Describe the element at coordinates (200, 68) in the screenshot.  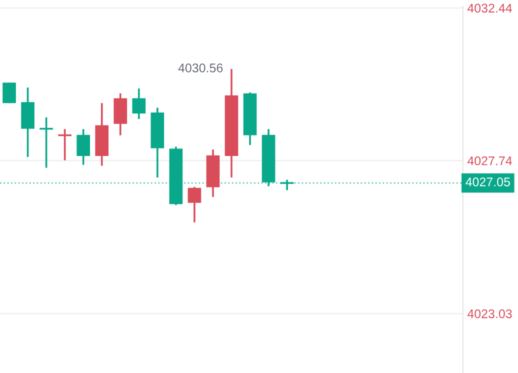
I see `annotation: 4030.56` at that location.